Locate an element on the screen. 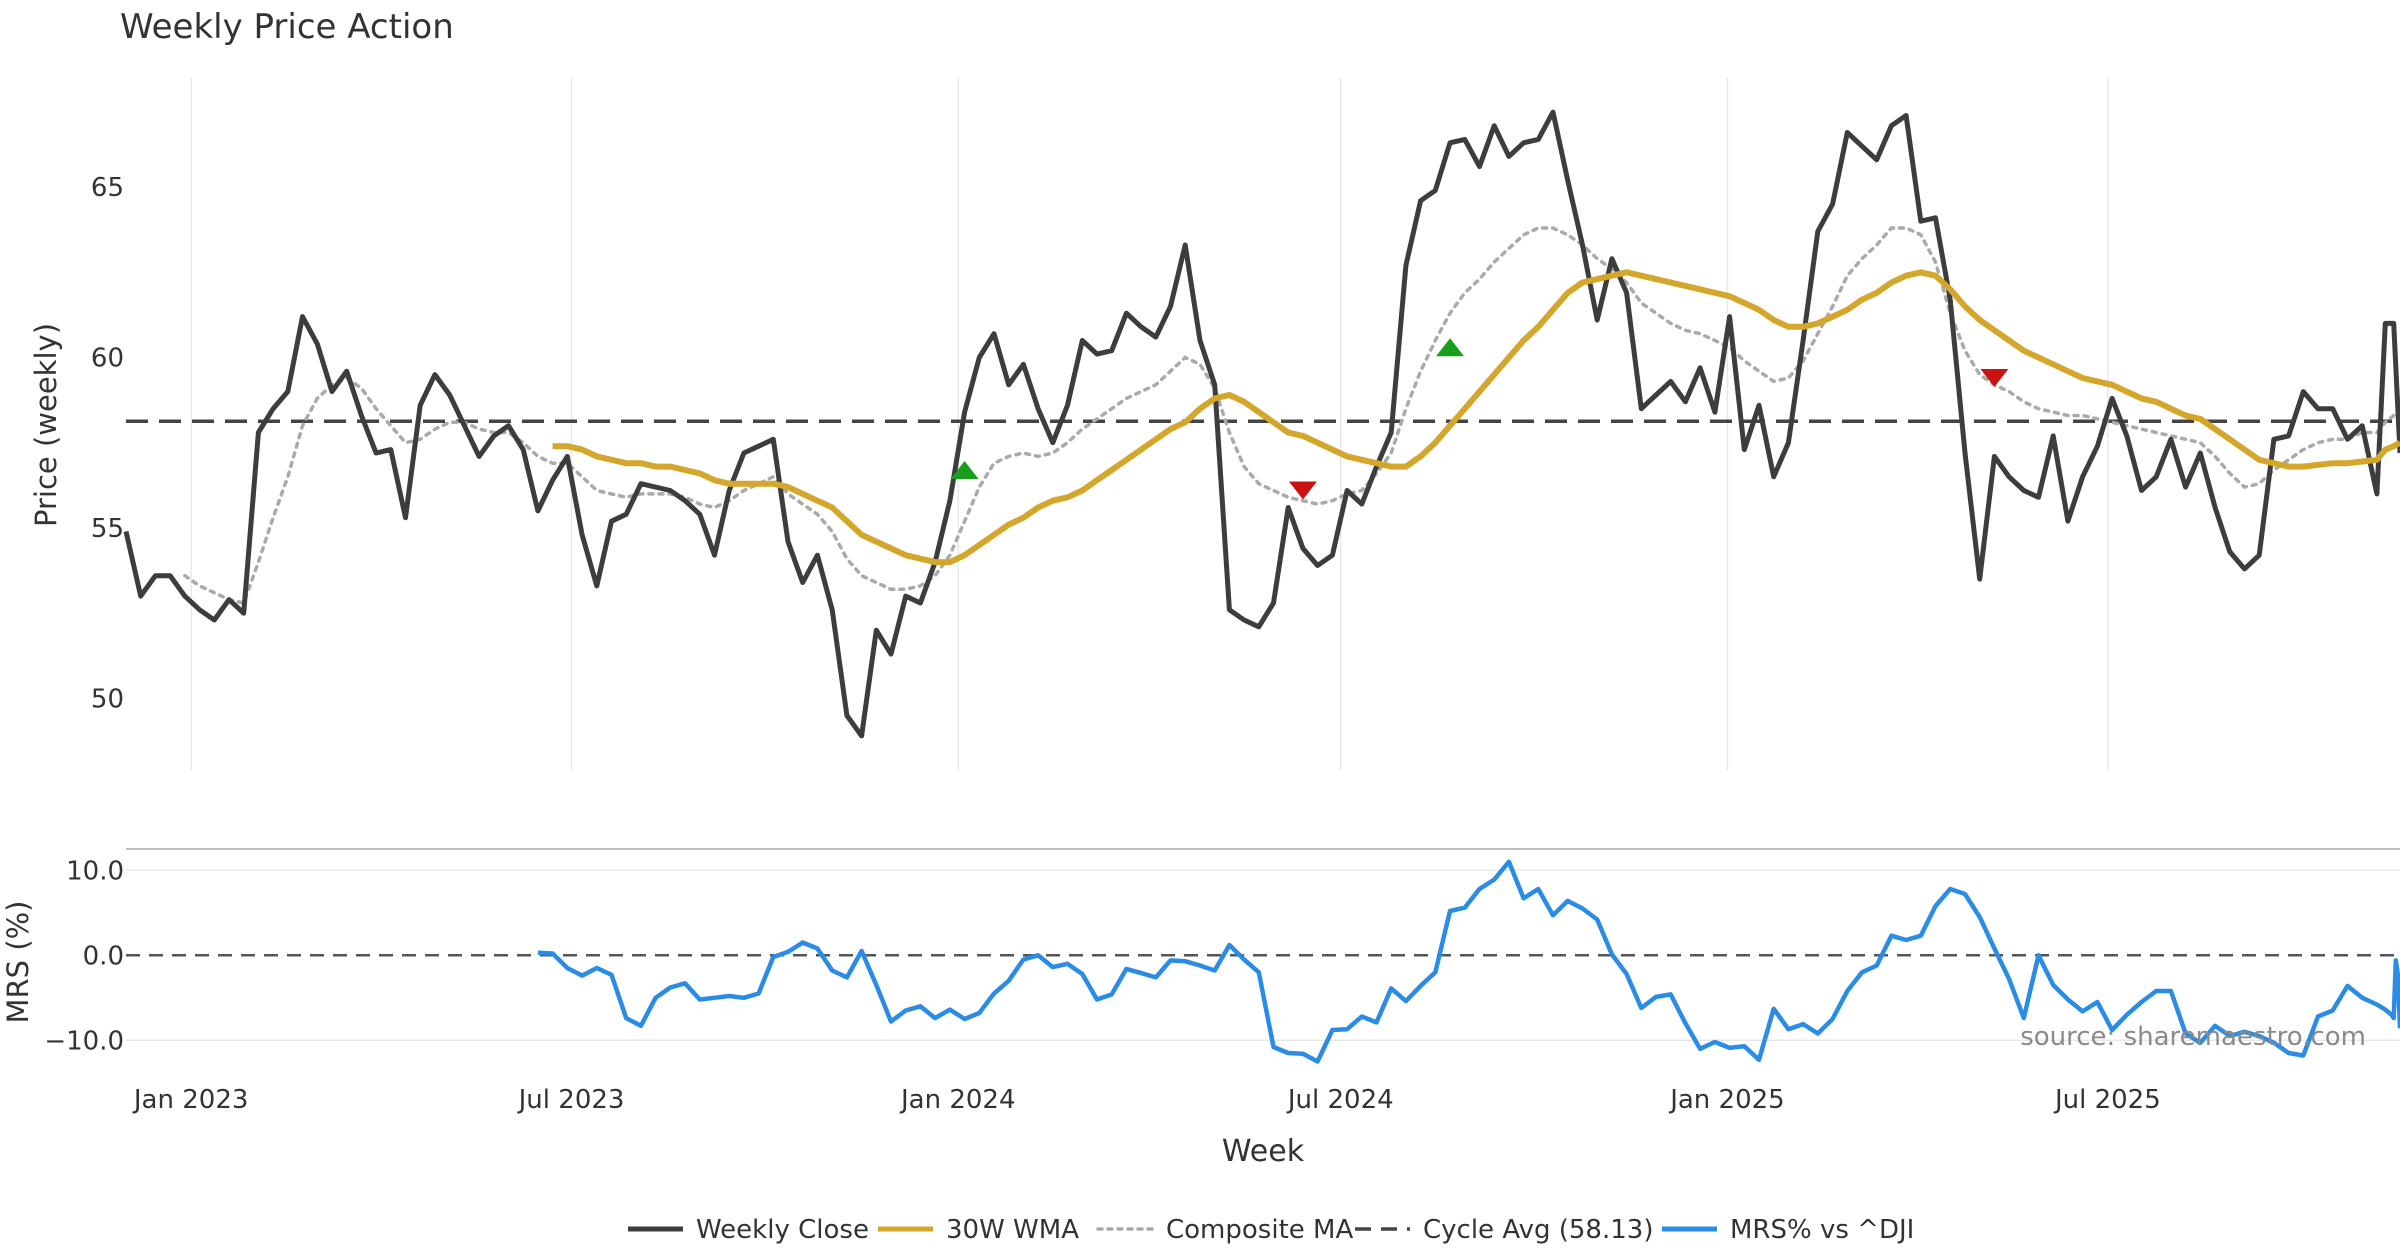 This screenshot has height=1260, width=2400. x-axis-label: Week is located at coordinates (1263, 1151).